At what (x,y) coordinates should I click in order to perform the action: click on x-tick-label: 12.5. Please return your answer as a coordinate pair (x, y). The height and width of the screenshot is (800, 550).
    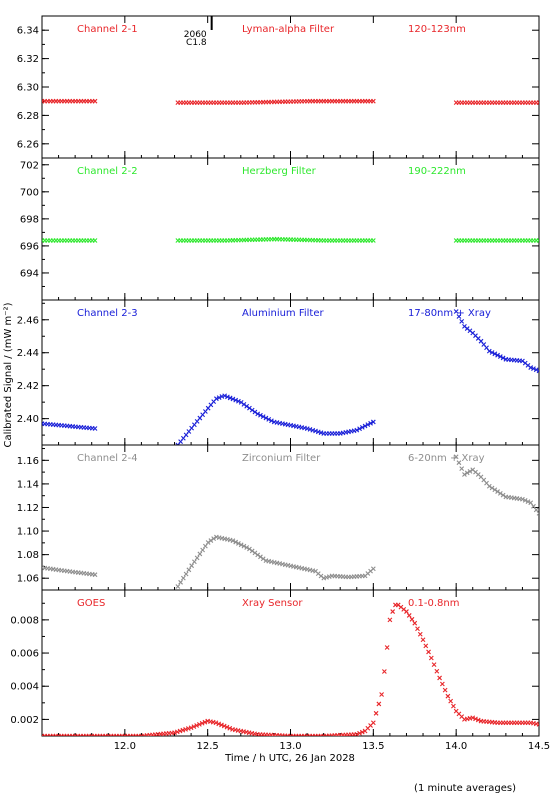
    Looking at the image, I should click on (208, 746).